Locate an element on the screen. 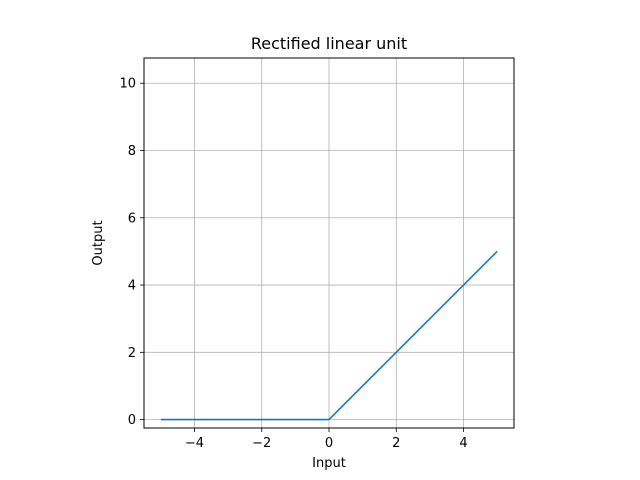 The width and height of the screenshot is (640, 480). y-tick-label: 10 is located at coordinates (127, 84).